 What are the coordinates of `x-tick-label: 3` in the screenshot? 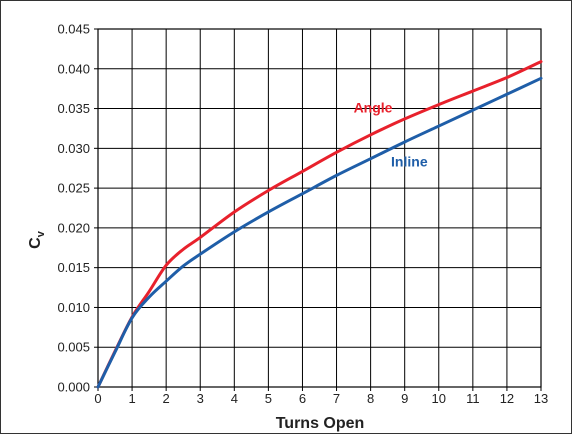 It's located at (200, 398).